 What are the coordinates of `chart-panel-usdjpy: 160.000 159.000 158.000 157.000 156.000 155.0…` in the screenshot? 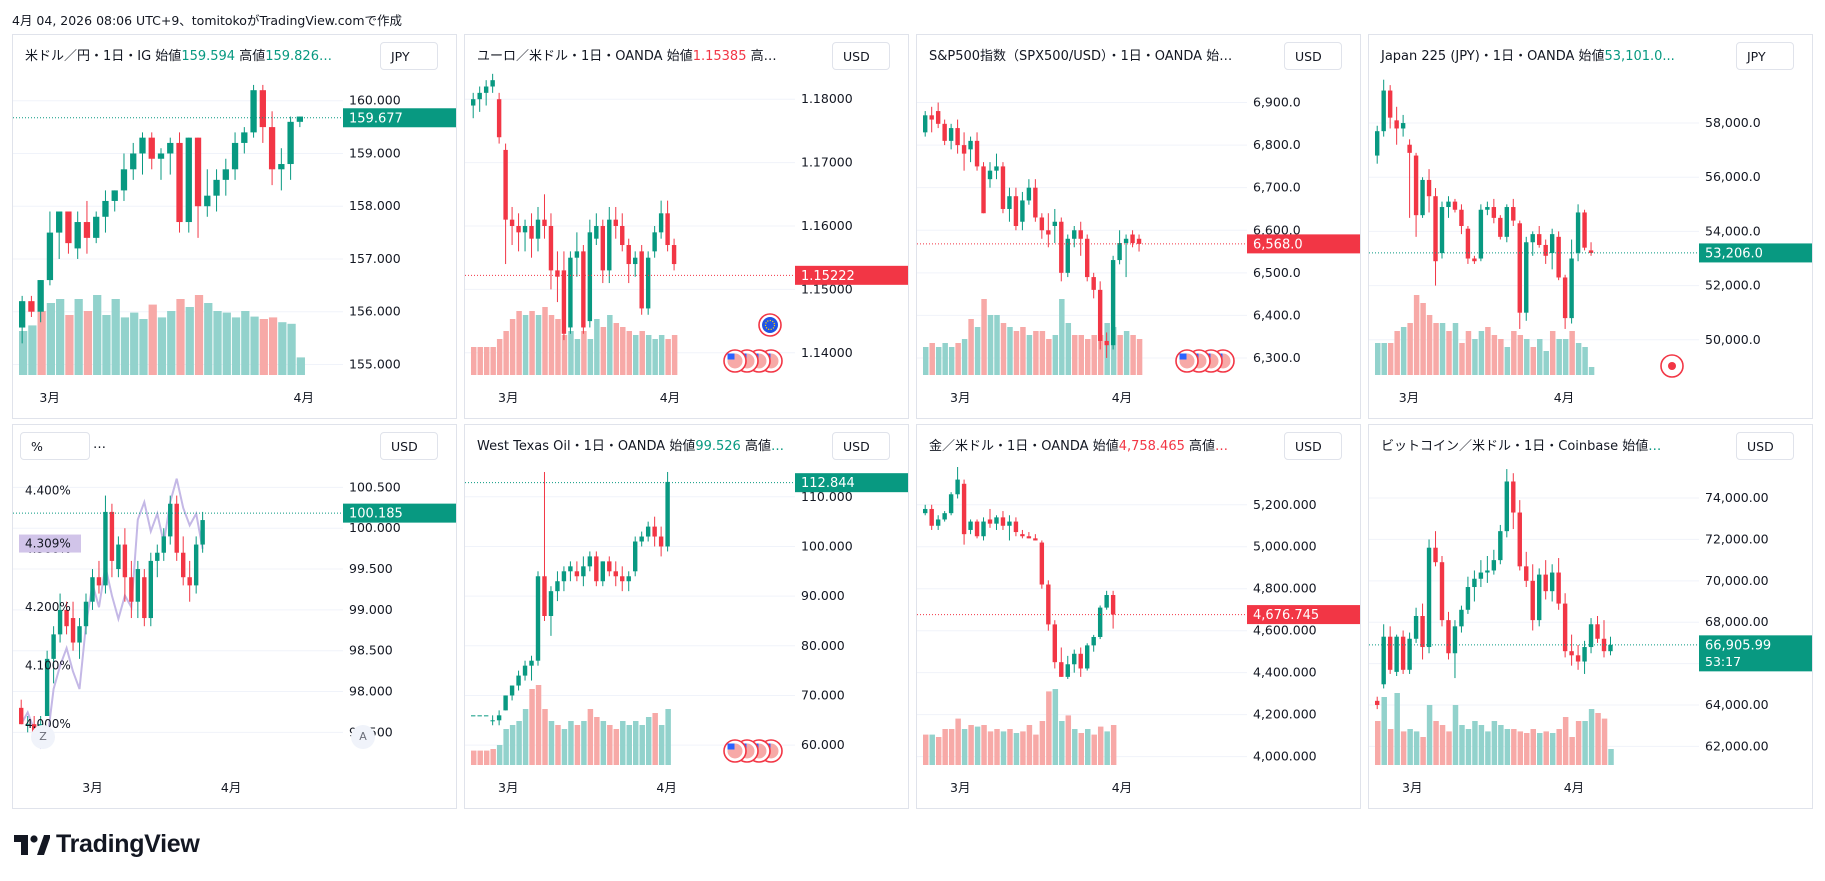 It's located at (234, 226).